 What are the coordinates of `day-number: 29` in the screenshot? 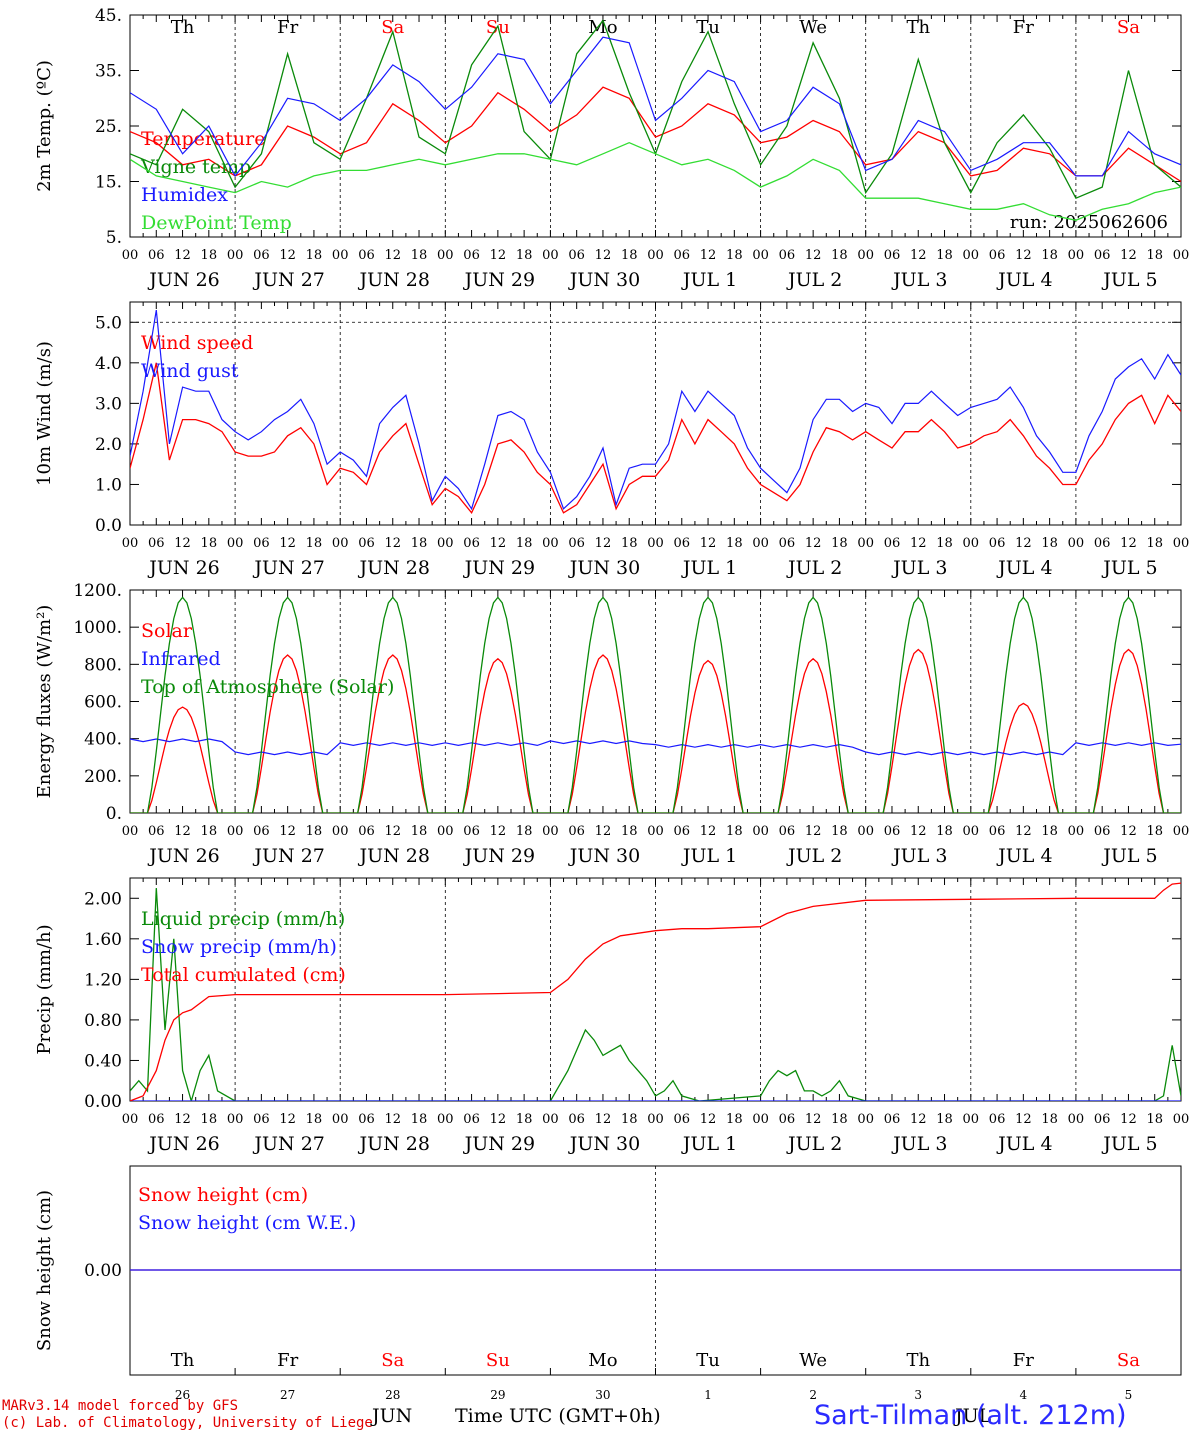 It's located at (497, 1394).